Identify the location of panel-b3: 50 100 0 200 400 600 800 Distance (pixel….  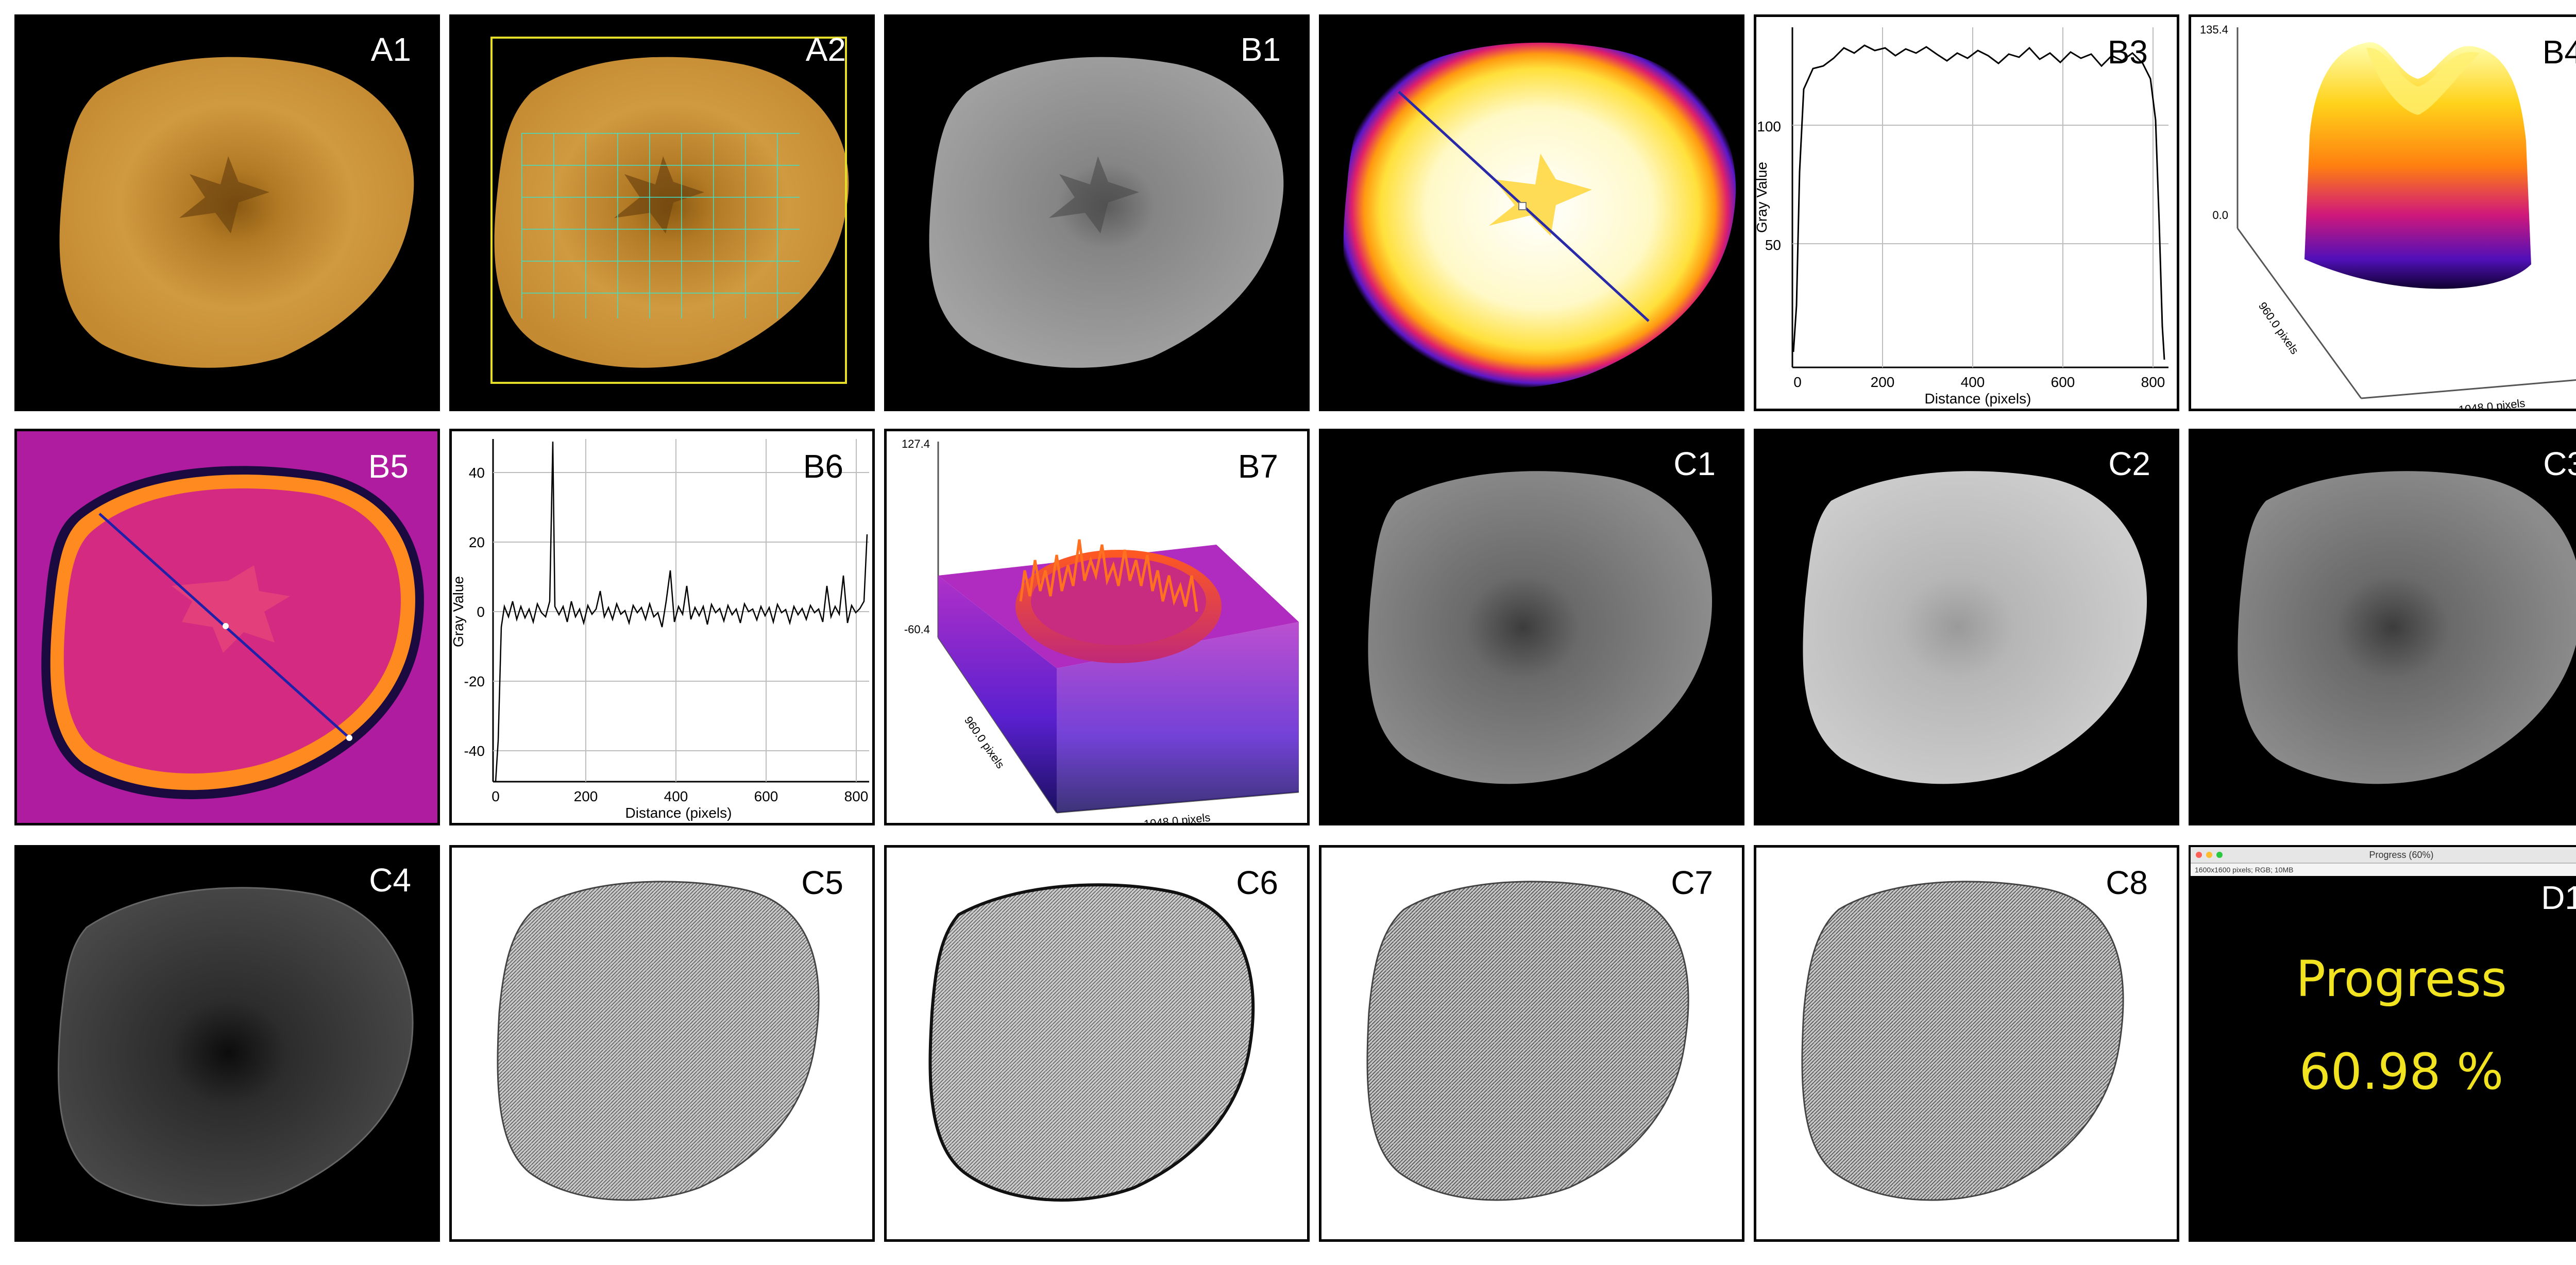
(1966, 212).